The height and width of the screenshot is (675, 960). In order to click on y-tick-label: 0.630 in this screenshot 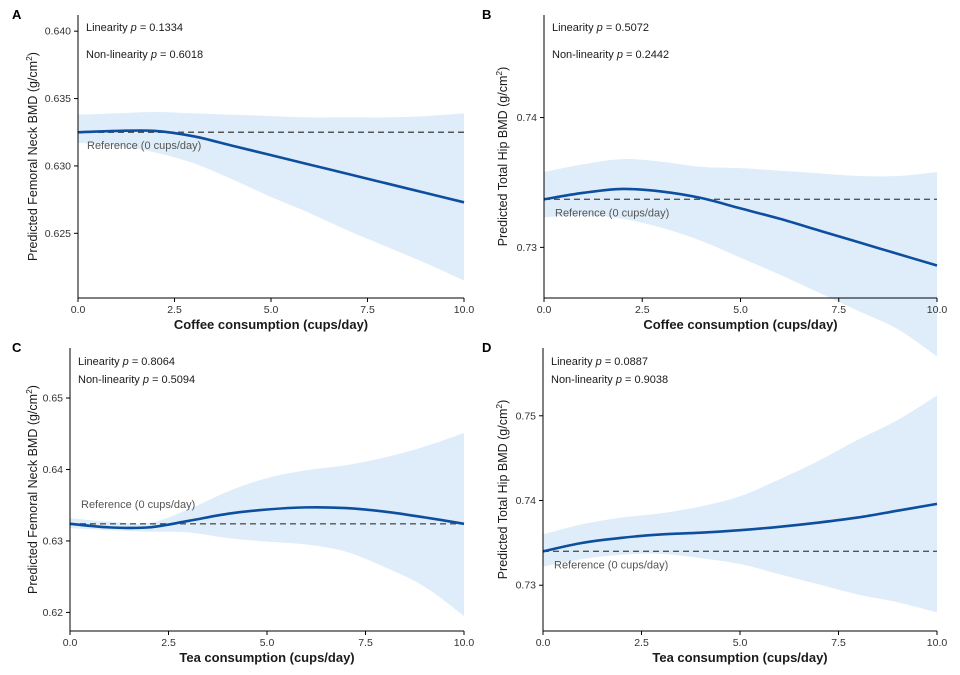, I will do `click(58, 166)`.